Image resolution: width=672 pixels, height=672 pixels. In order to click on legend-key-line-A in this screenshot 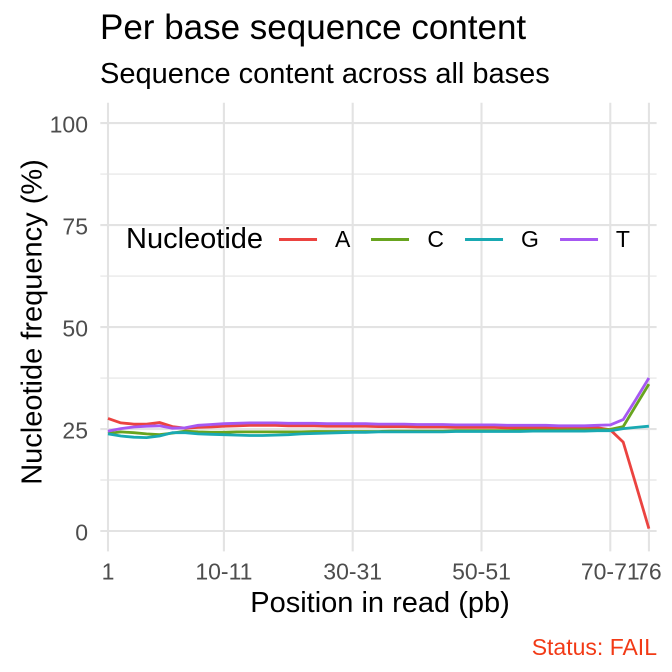, I will do `click(298, 239)`.